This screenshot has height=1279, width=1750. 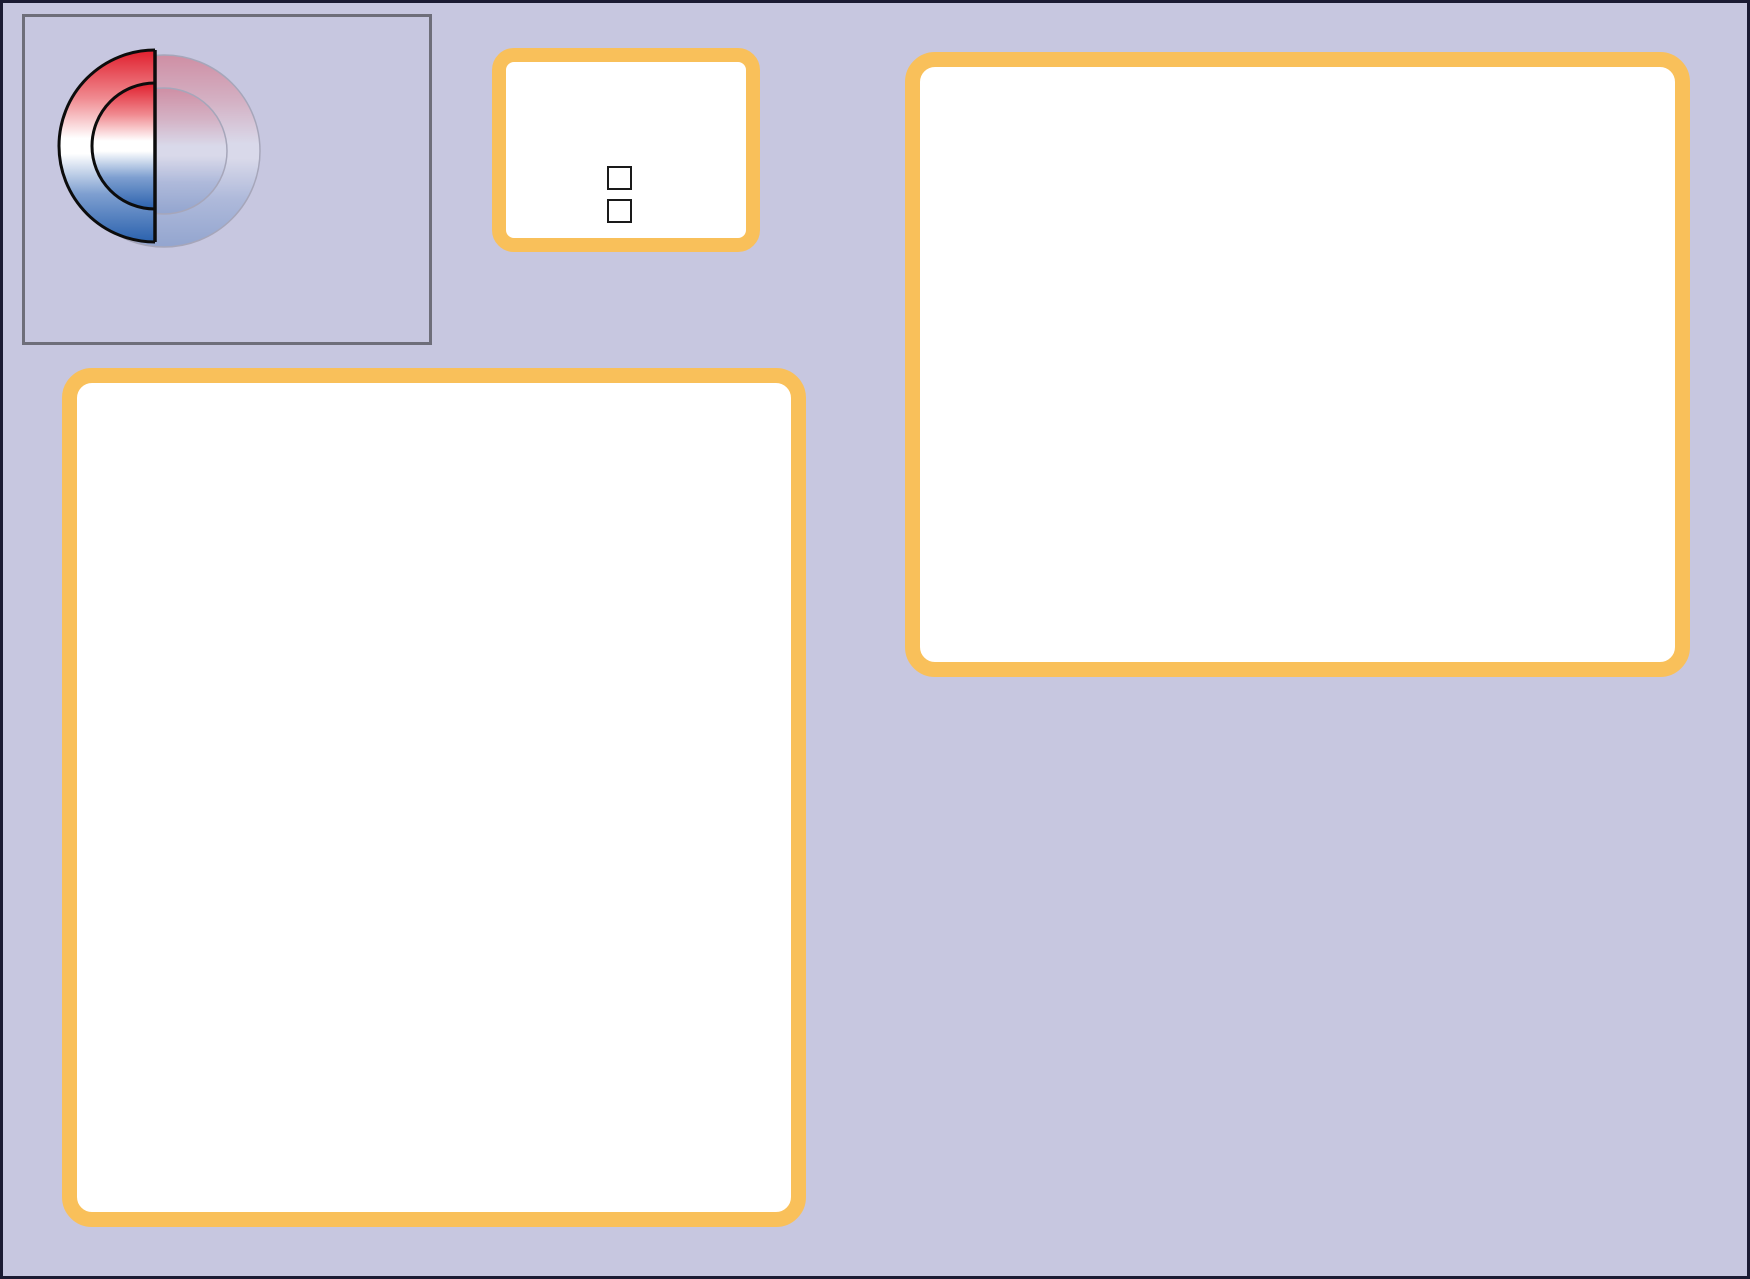 I want to click on updown-ring-legend, so click(x=227, y=179).